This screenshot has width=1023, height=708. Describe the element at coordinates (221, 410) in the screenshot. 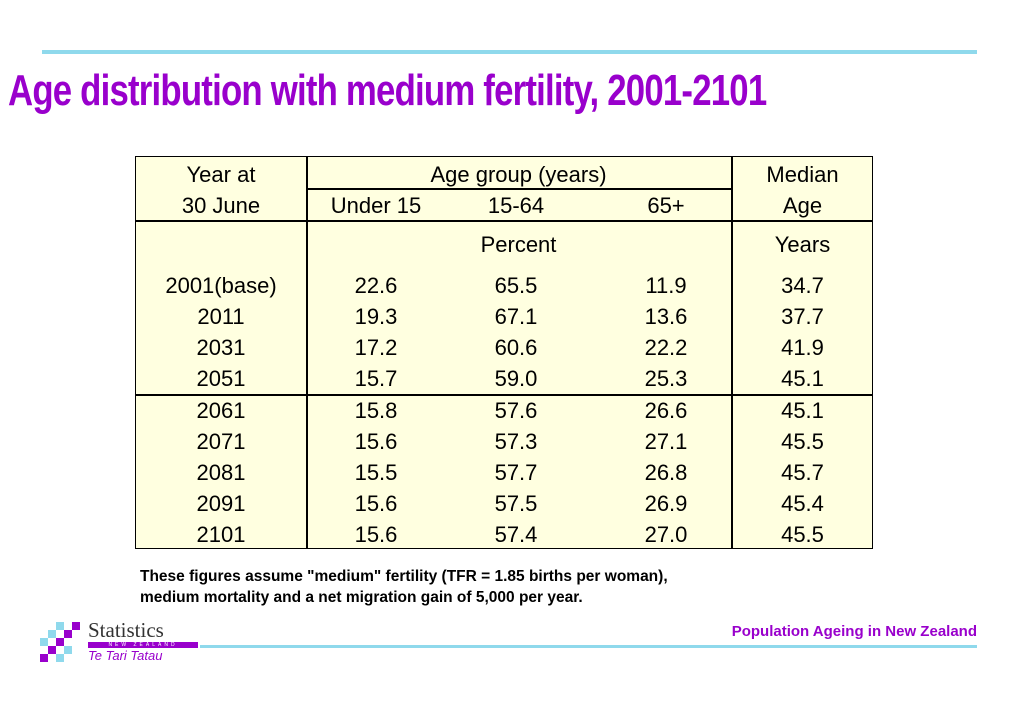

I see `cell-year: 2061` at that location.